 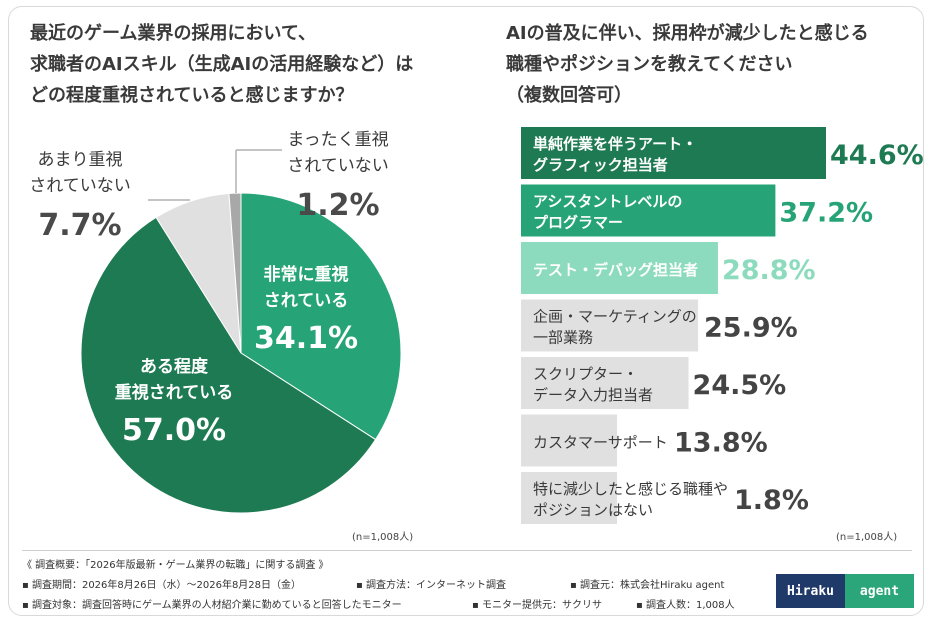 What do you see at coordinates (585, 374) in the screenshot?
I see `bar-category-label: スクリプター・` at bounding box center [585, 374].